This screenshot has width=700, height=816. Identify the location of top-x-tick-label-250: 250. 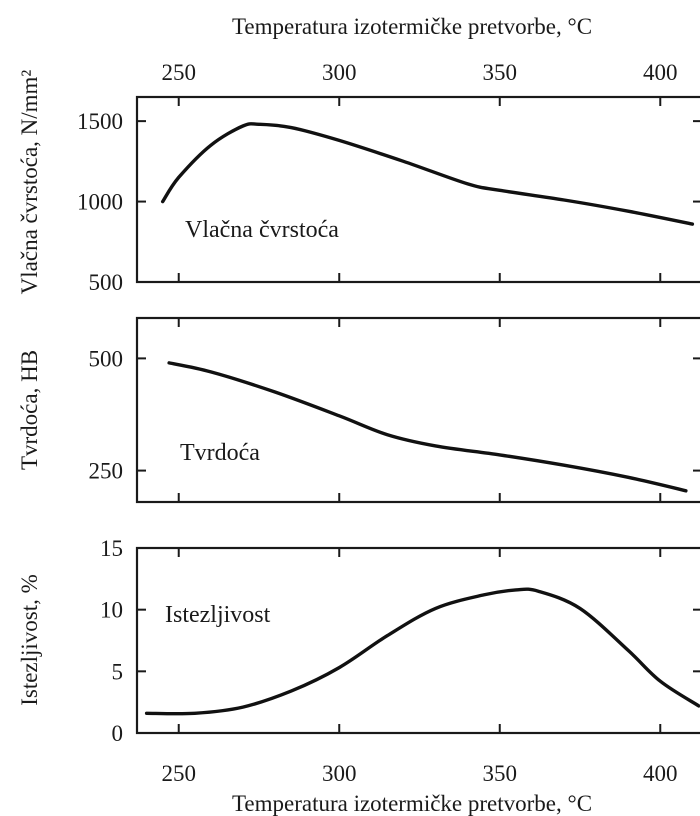
(178, 72).